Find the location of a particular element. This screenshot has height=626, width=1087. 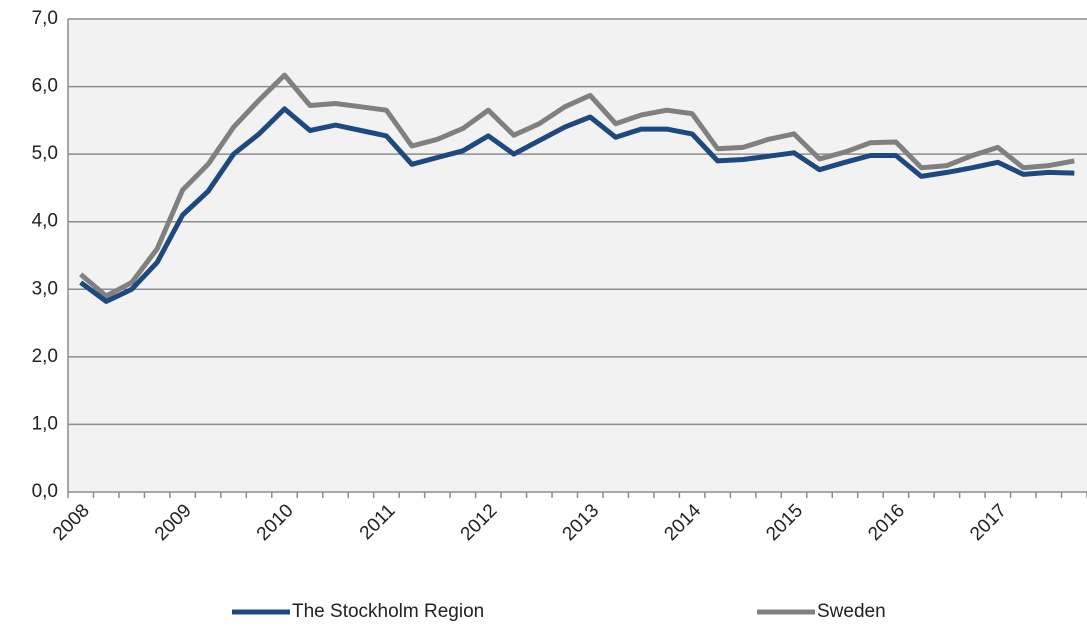

x-tick-label: 2010 is located at coordinates (275, 522).